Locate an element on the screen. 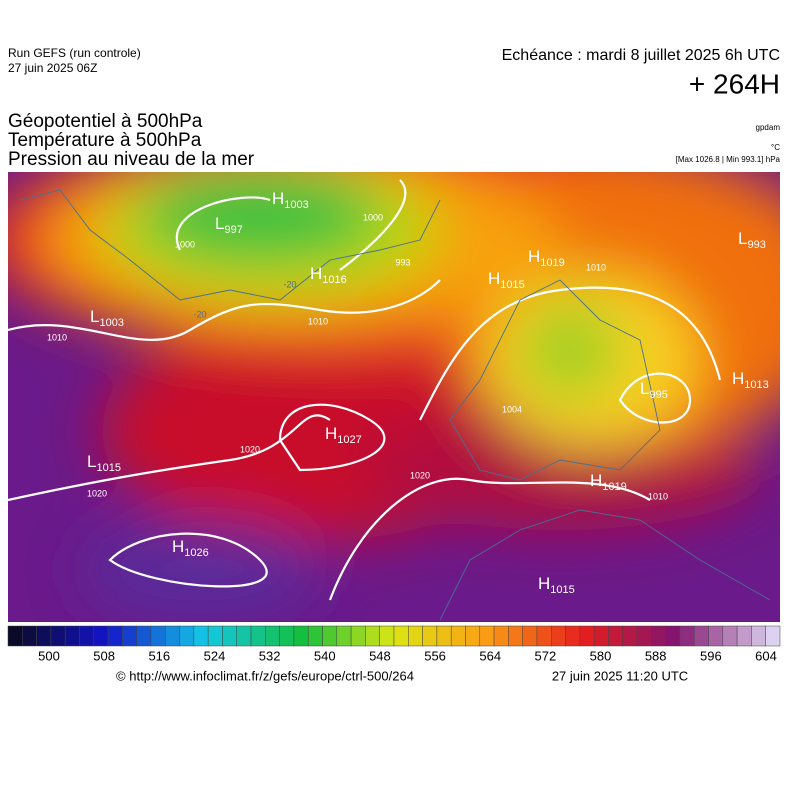 This screenshot has height=794, width=788. unit: °C is located at coordinates (775, 147).